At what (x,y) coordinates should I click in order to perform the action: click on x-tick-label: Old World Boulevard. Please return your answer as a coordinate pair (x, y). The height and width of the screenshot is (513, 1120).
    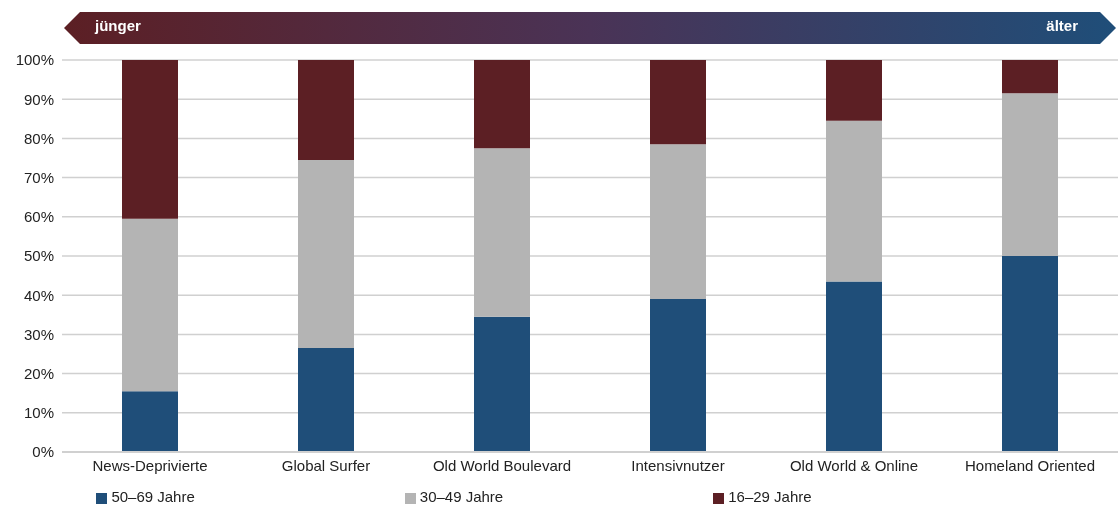
    Looking at the image, I should click on (502, 465).